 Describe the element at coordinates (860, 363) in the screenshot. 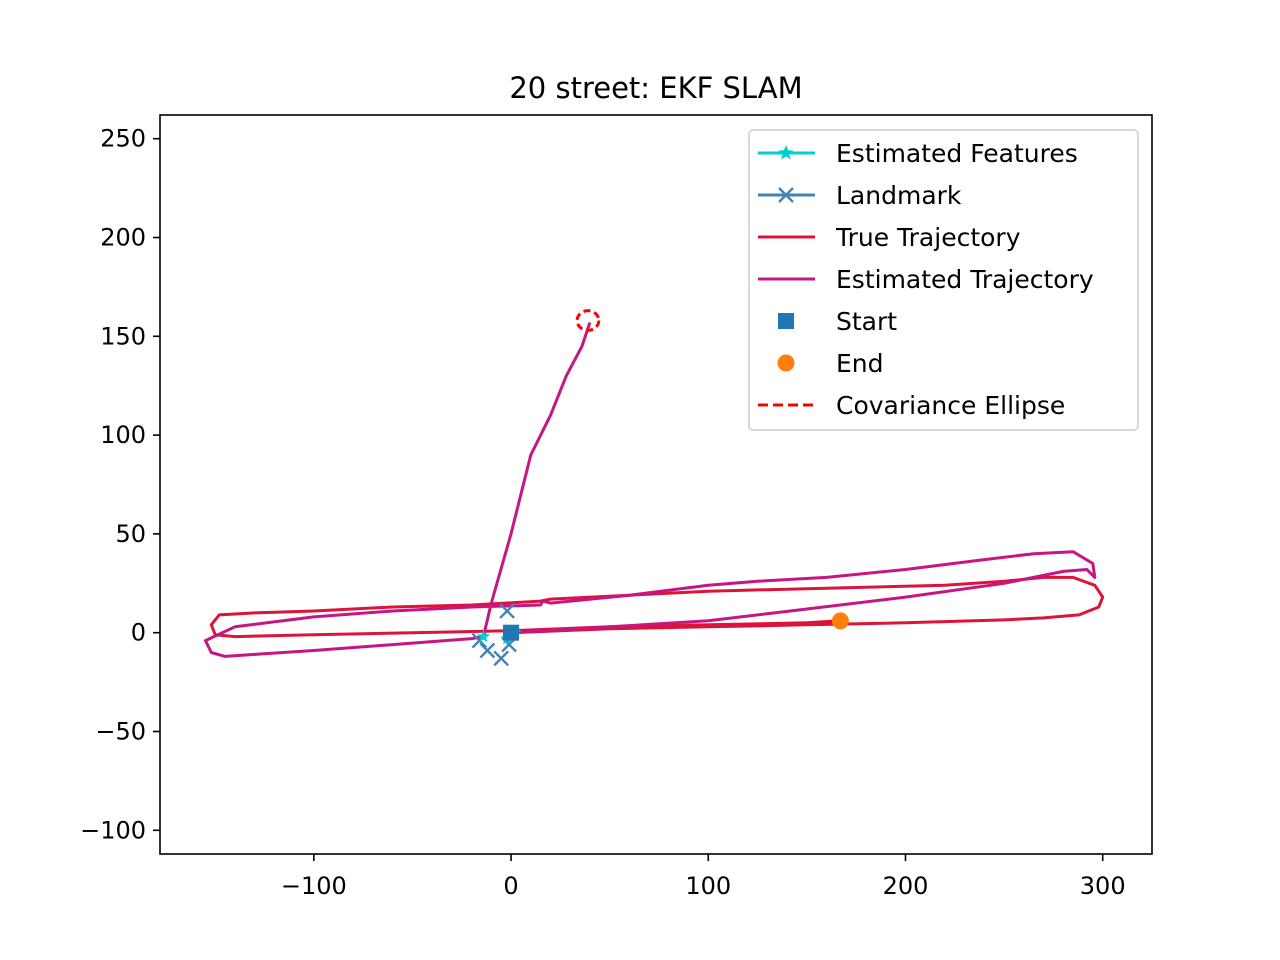

I see `legend-label: End` at that location.